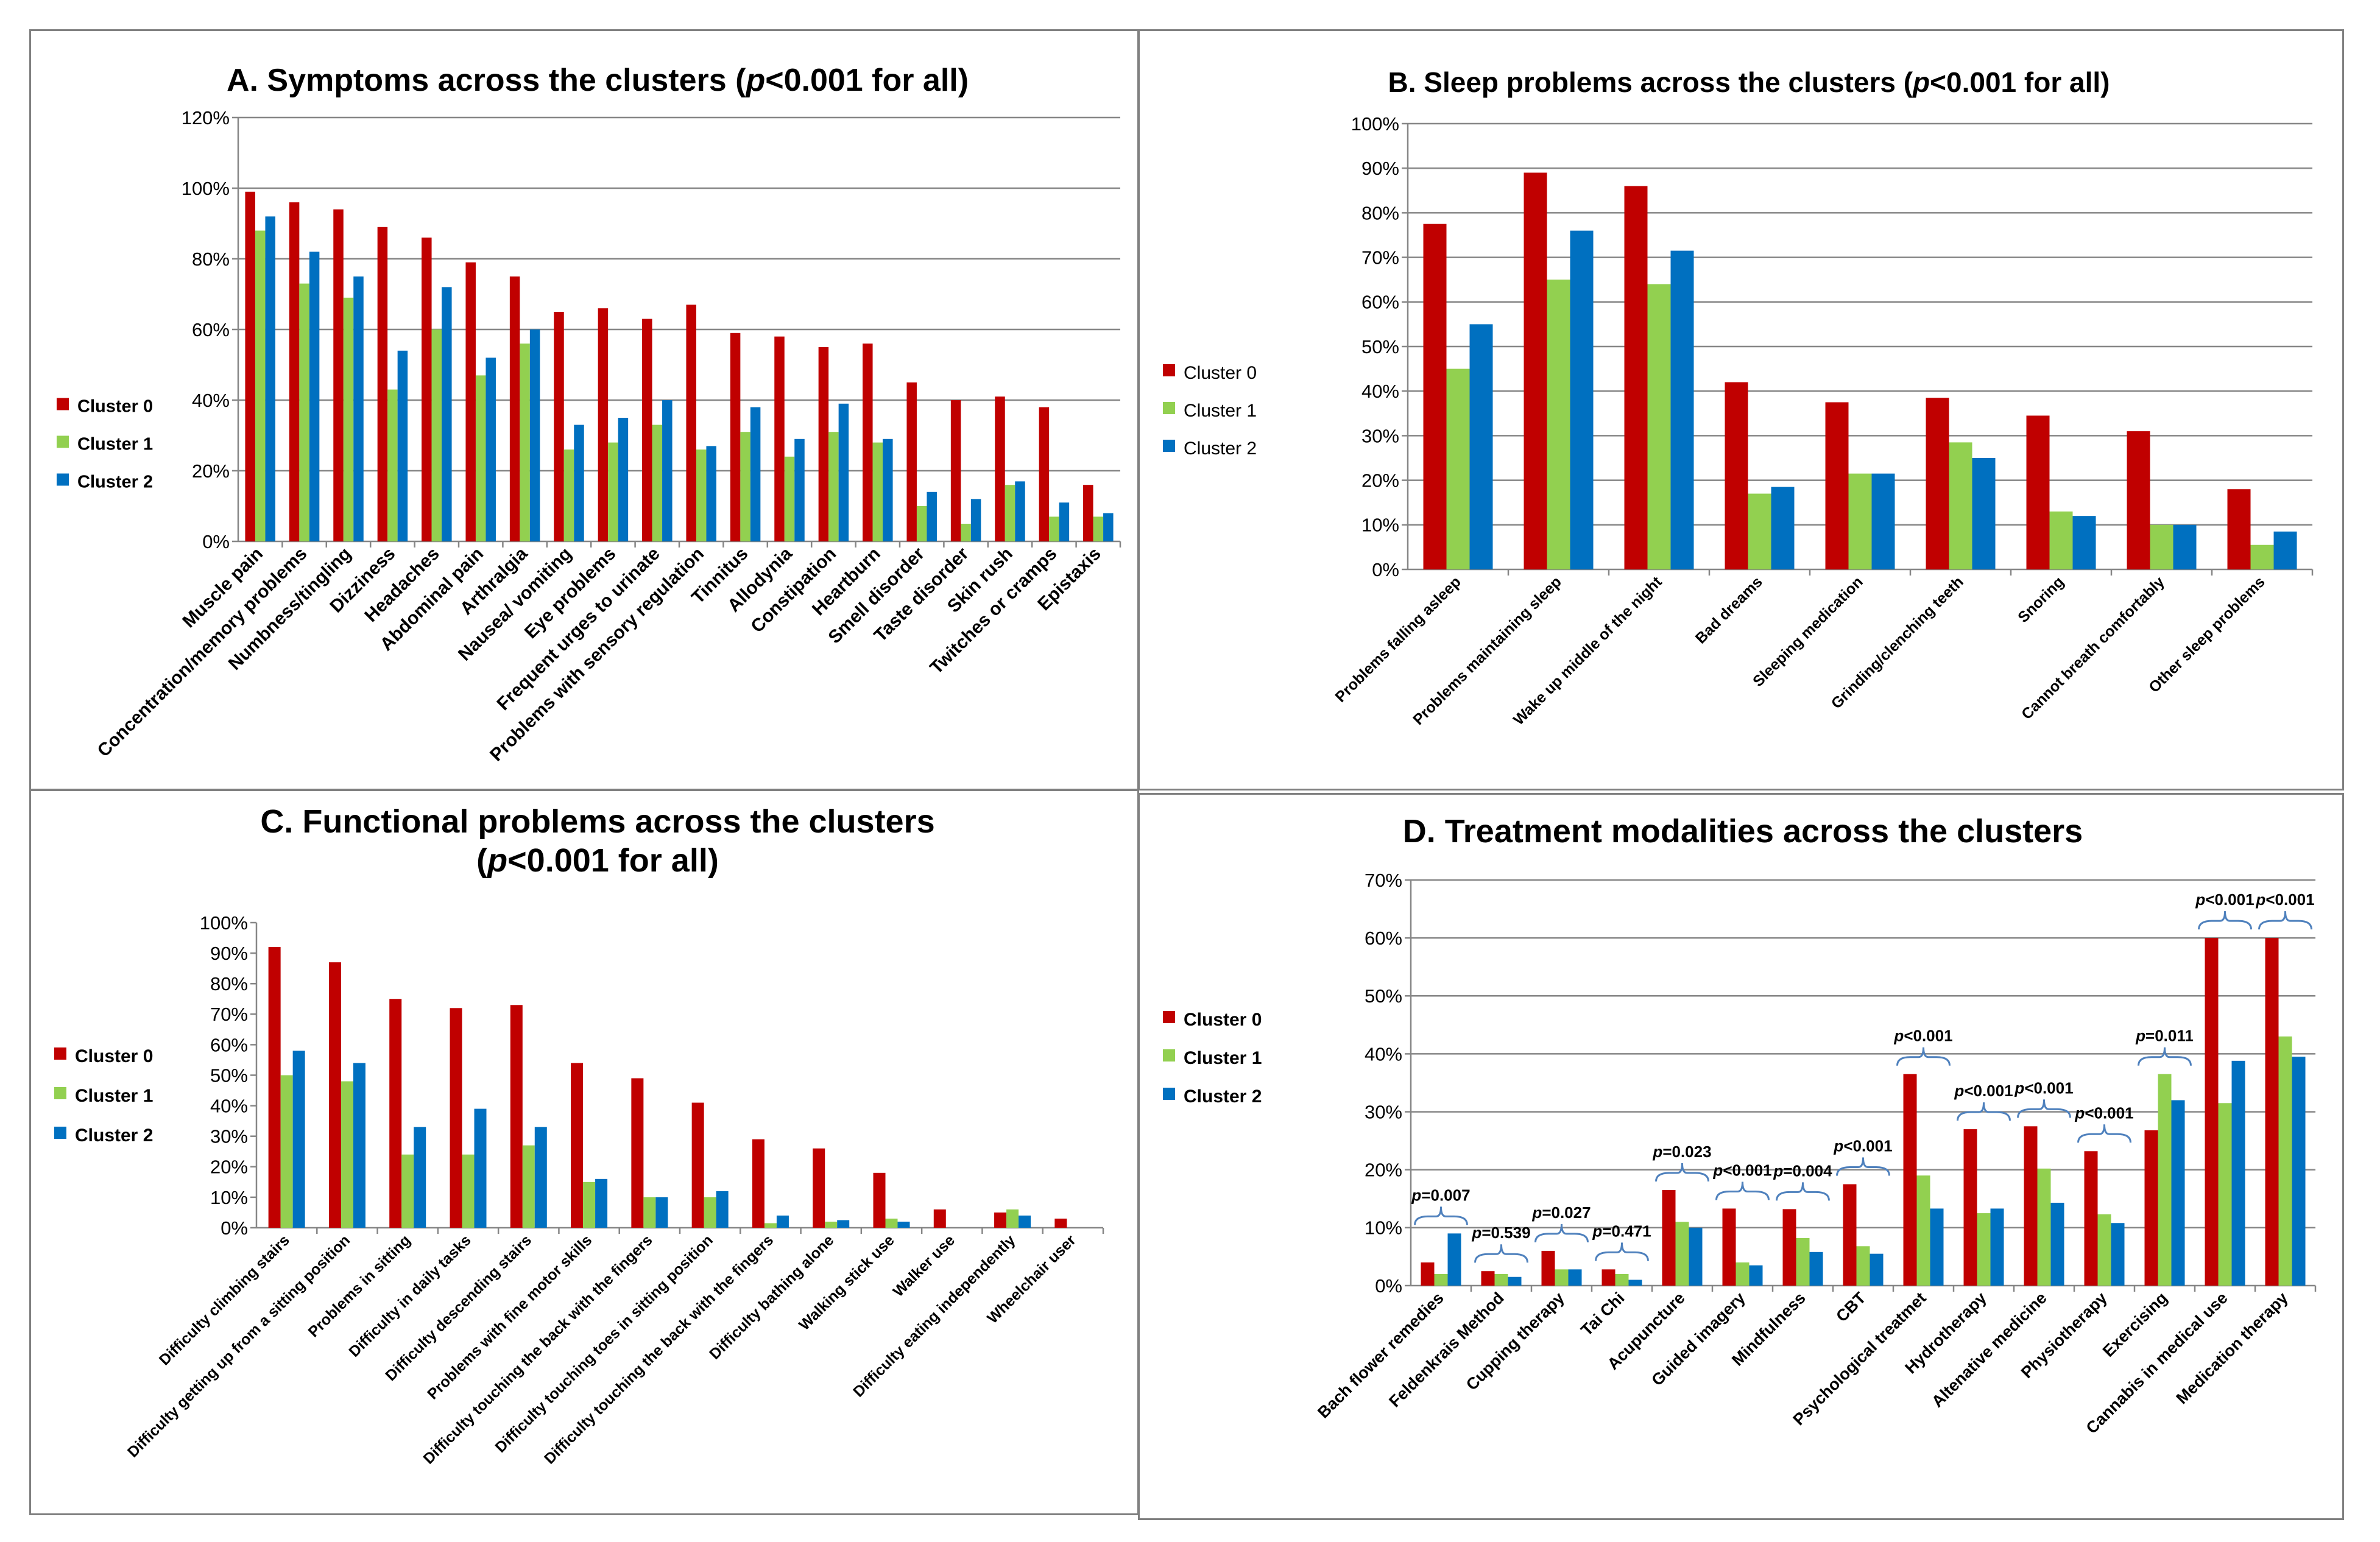  Describe the element at coordinates (2041, 599) in the screenshot. I see `x-category-label: Snoring` at that location.